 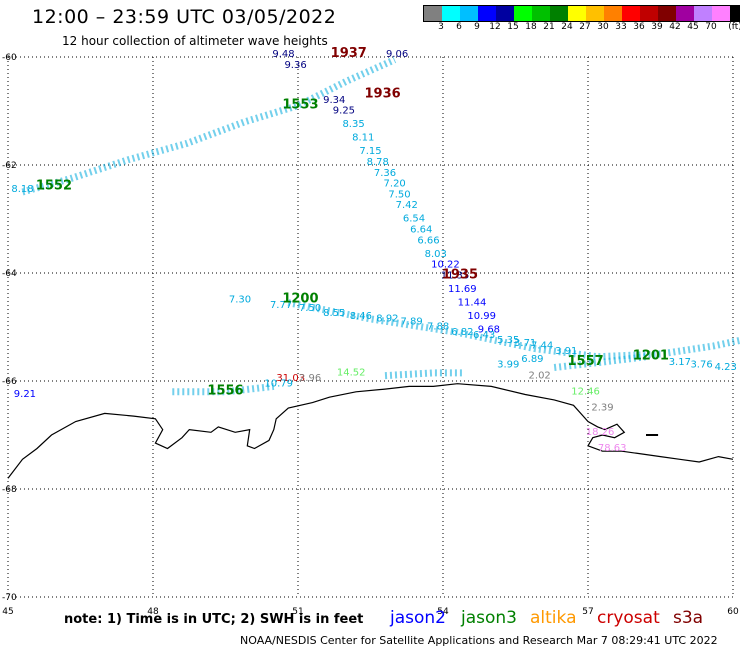 What do you see at coordinates (532, 359) in the screenshot?
I see `swh-value-label: 6.89` at bounding box center [532, 359].